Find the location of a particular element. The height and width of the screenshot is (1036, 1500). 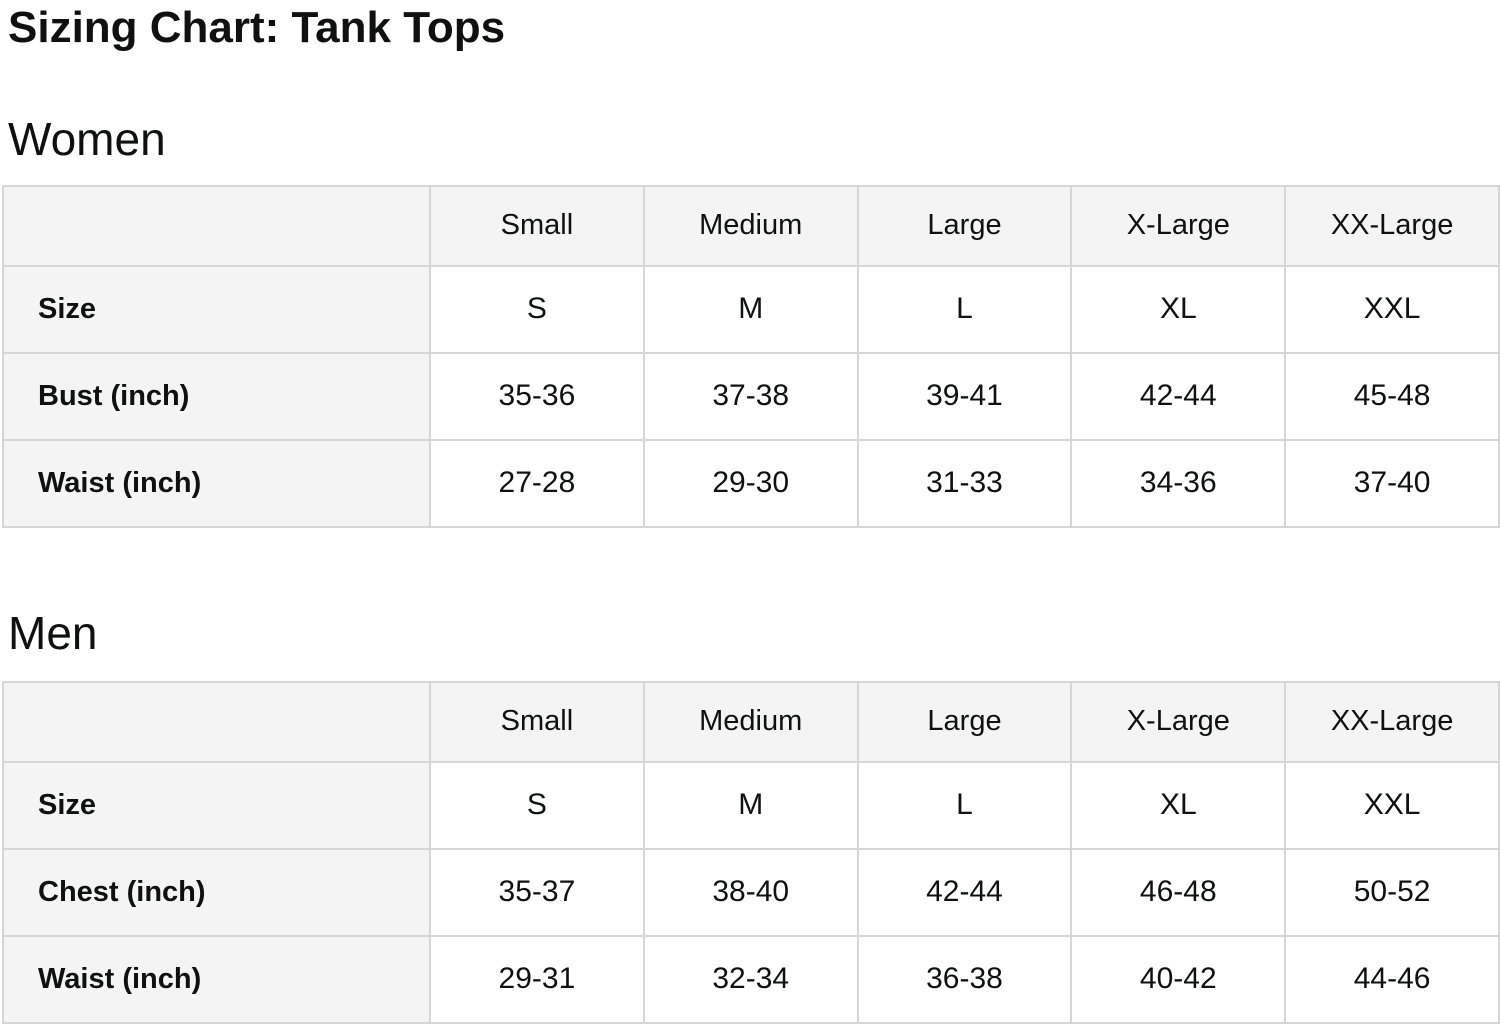

size-cell: 29-30 is located at coordinates (750, 483).